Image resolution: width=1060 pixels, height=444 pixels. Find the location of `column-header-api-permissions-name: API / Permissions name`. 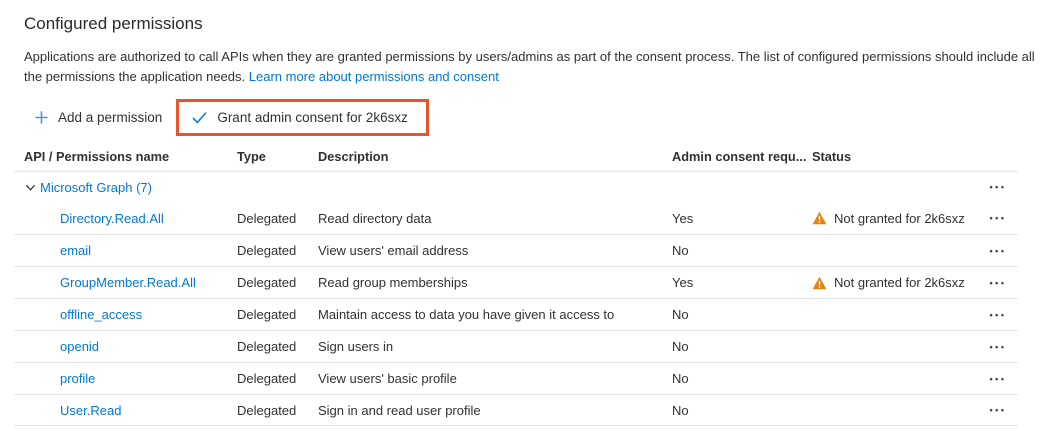

column-header-api-permissions-name: API / Permissions name is located at coordinates (97, 156).